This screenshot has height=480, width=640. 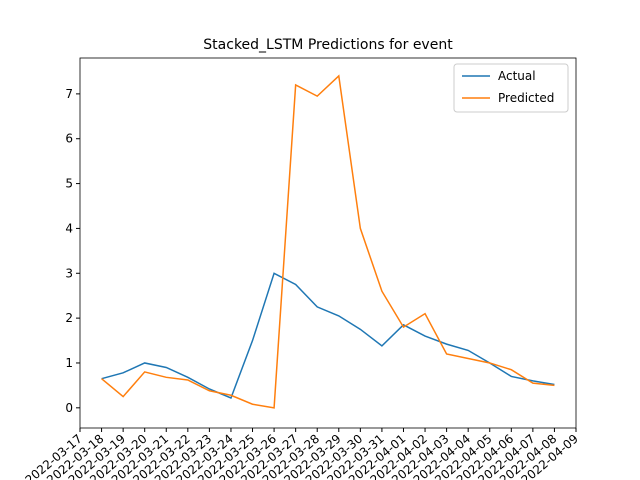 I want to click on y-tick-label: 6, so click(x=69, y=139).